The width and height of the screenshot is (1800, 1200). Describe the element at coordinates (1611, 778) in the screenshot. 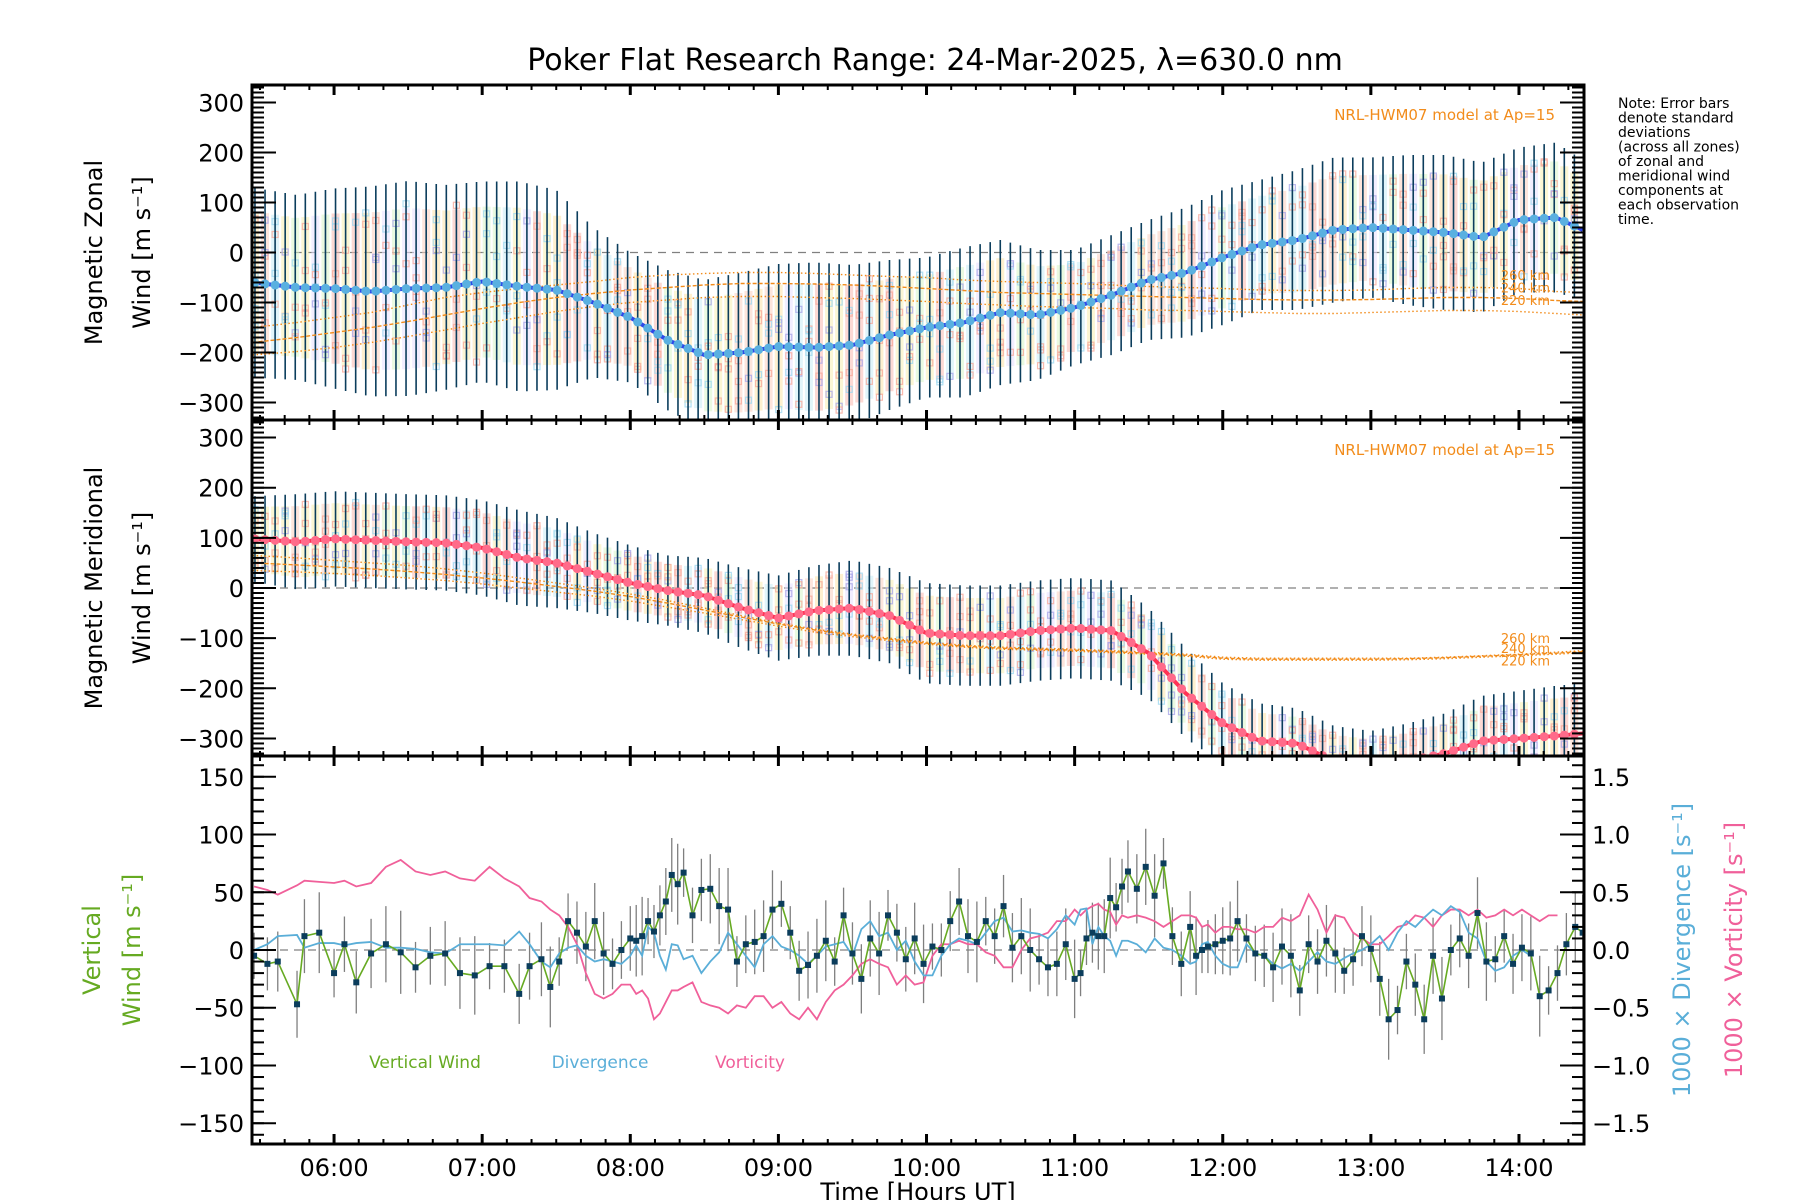

I see `y2-tick-label: 1.5` at that location.